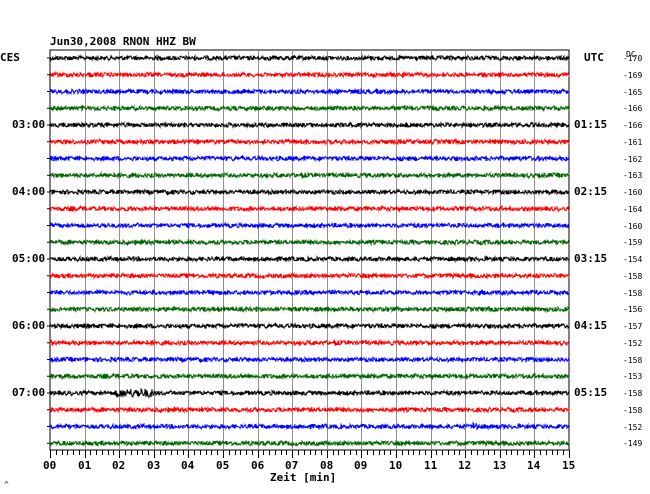  Describe the element at coordinates (633, 259) in the screenshot. I see `dc-offset-label: -154` at that location.